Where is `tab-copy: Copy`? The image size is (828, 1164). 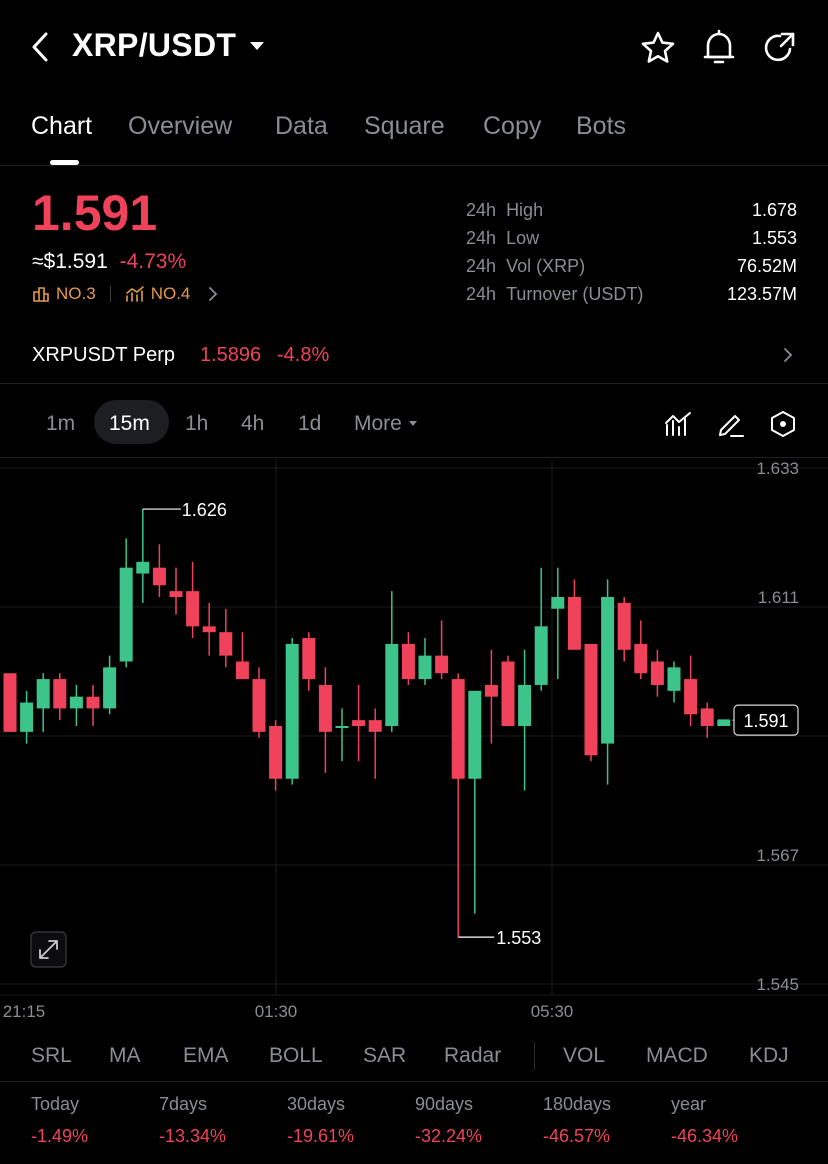
tab-copy: Copy is located at coordinates (512, 126).